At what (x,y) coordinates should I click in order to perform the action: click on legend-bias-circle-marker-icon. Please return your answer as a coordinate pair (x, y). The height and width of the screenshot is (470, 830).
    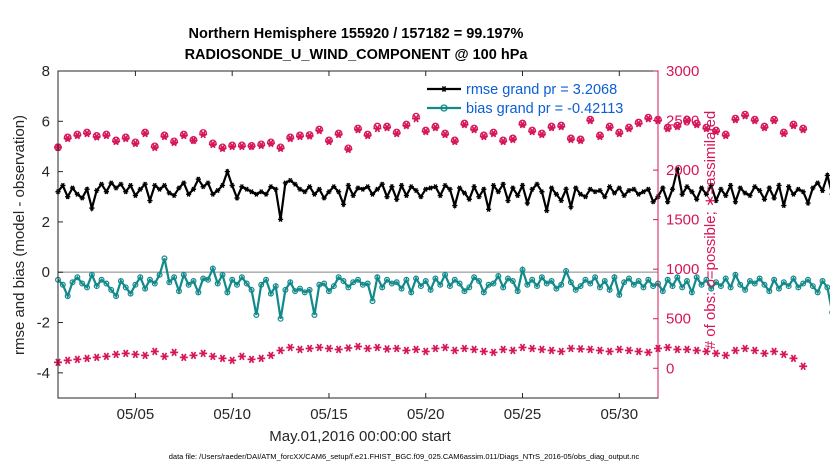
    Looking at the image, I should click on (444, 108).